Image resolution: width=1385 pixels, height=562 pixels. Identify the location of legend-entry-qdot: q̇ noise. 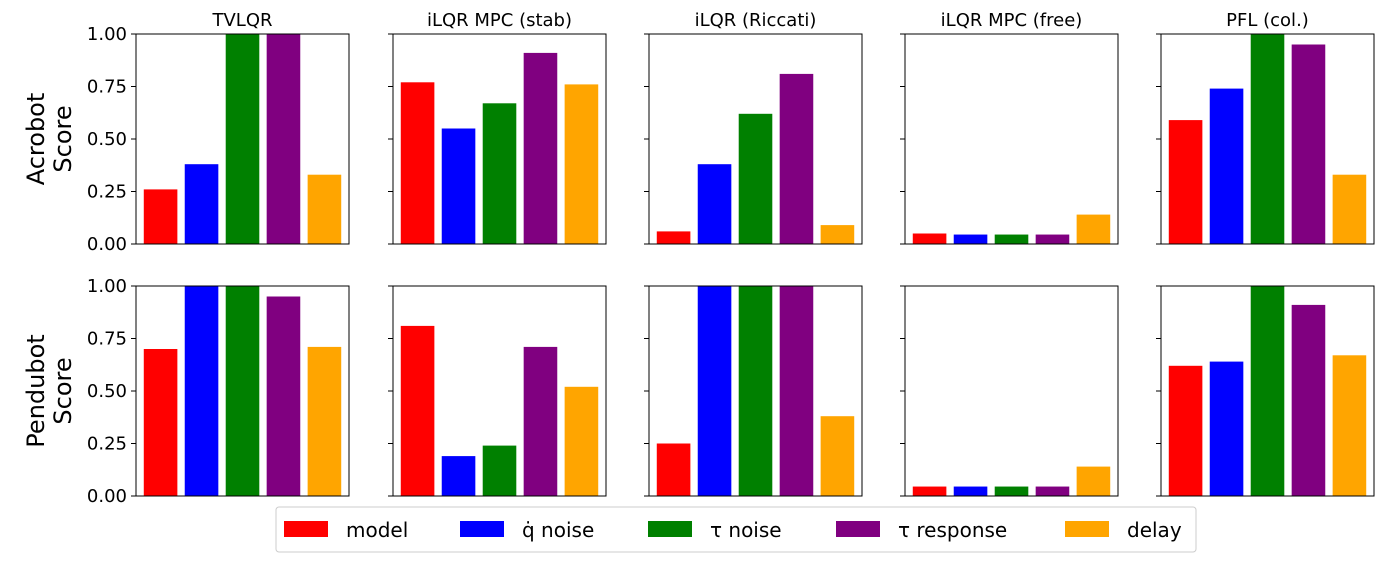
(527, 530).